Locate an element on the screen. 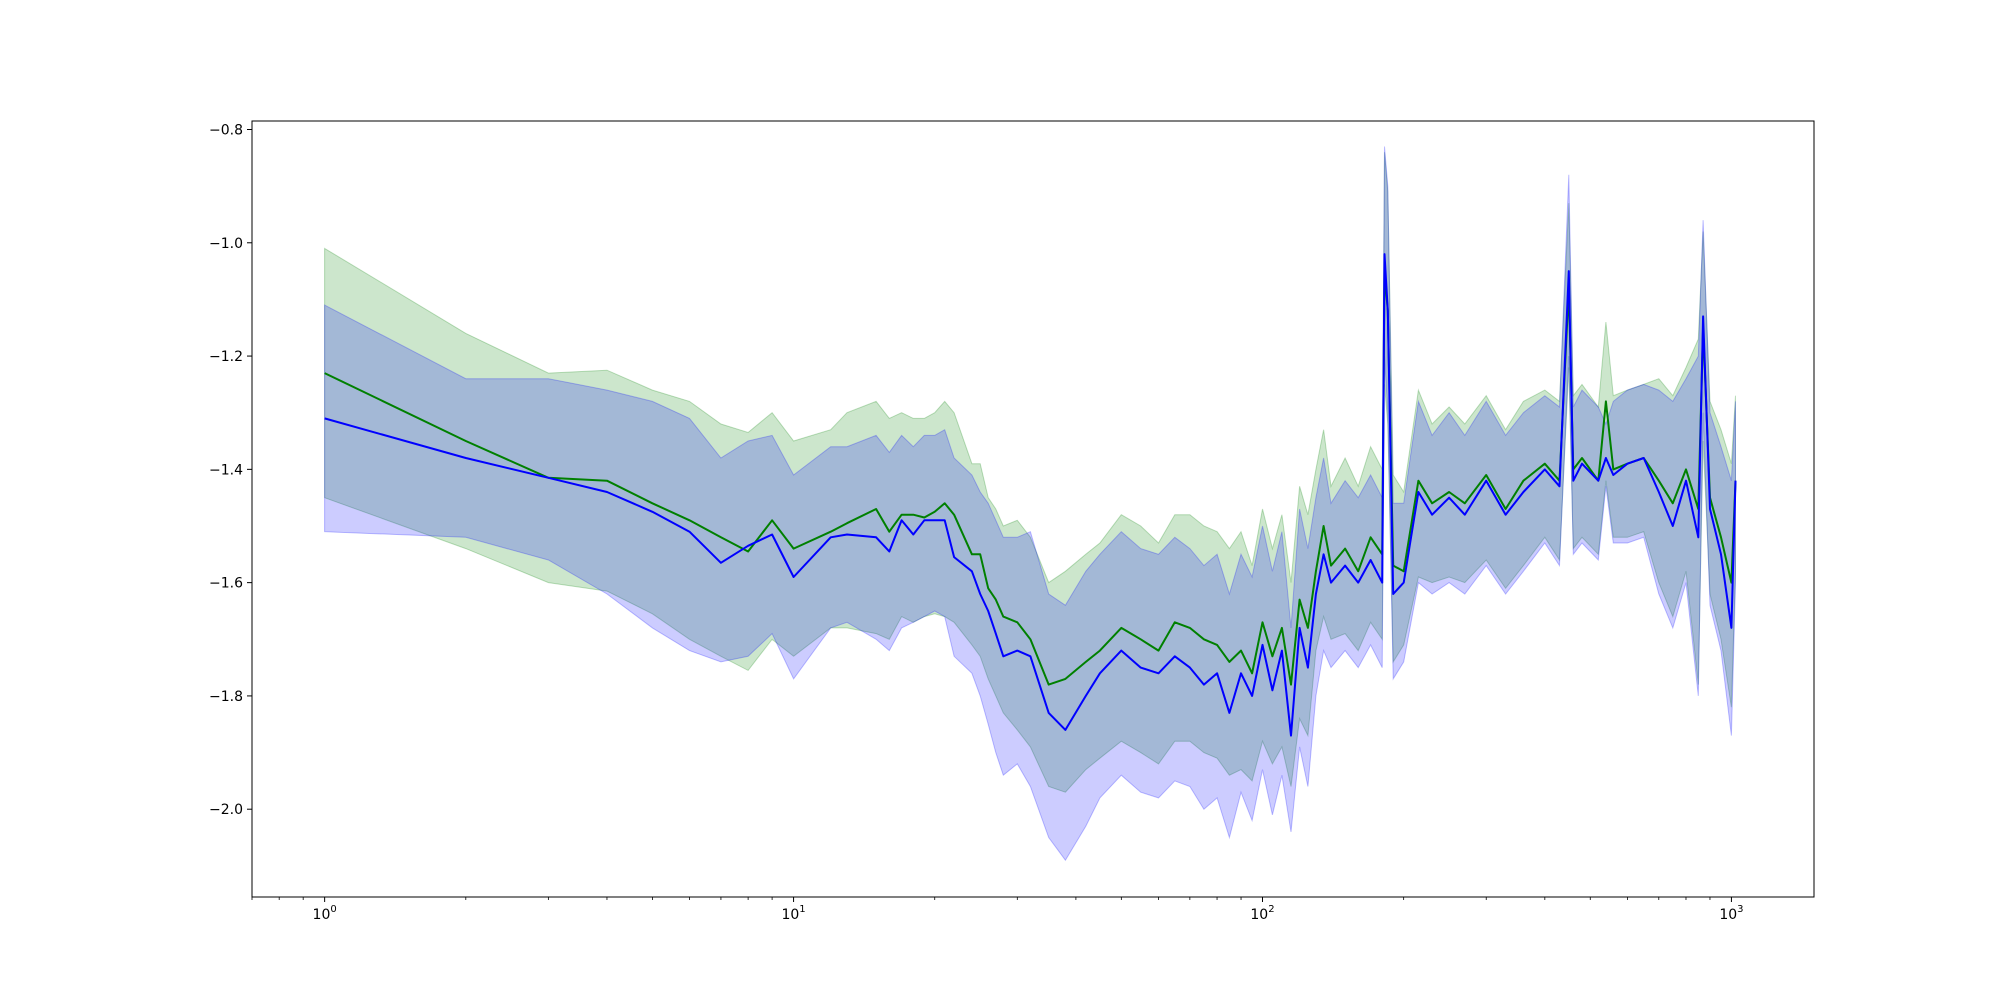 The image size is (2000, 1000). x-tick-label: 10³ is located at coordinates (1731, 913).